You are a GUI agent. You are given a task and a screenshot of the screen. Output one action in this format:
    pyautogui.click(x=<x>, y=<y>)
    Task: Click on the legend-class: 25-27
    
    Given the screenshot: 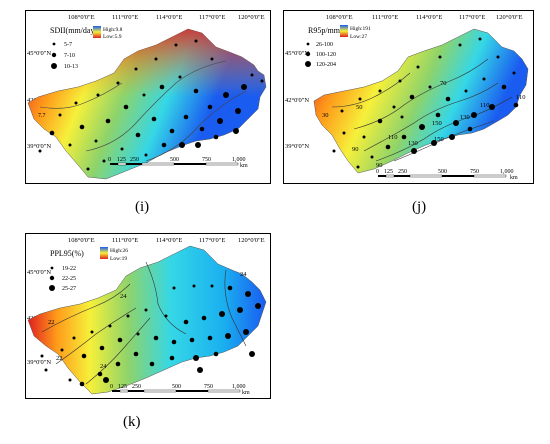 What is the action you would take?
    pyautogui.click(x=69, y=289)
    